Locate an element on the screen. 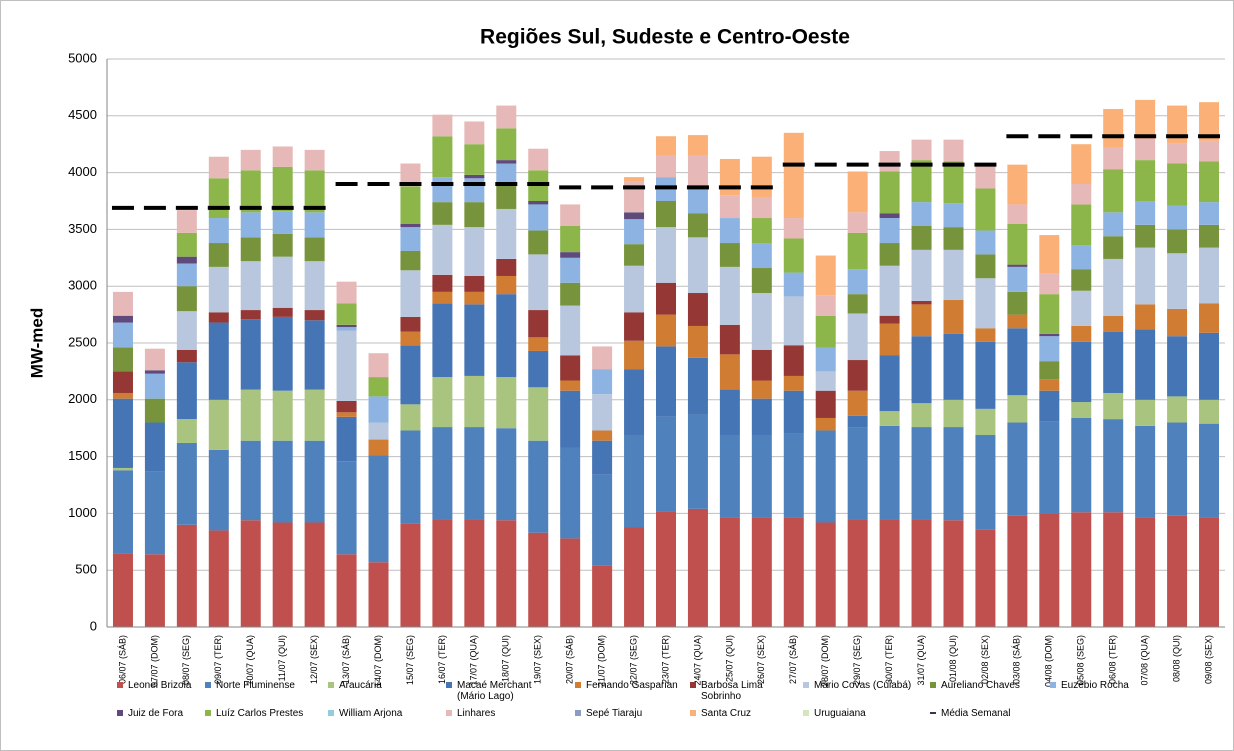  legend-item: Uruguaiana is located at coordinates (859, 713).